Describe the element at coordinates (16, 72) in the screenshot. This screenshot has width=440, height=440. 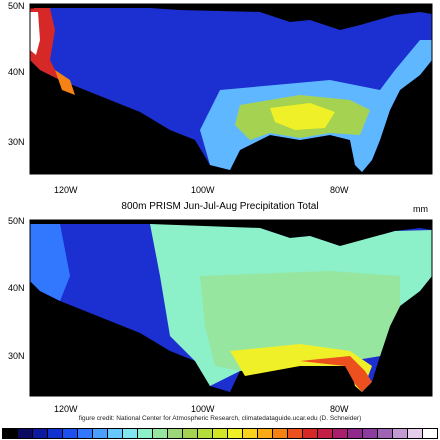
I see `top-lat-label-40n: 40N` at that location.